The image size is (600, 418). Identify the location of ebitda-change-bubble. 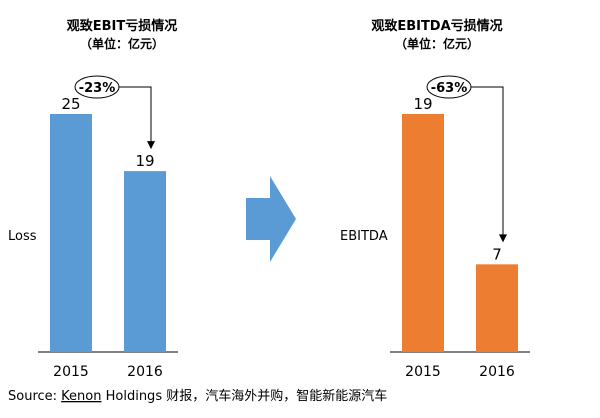
(449, 87).